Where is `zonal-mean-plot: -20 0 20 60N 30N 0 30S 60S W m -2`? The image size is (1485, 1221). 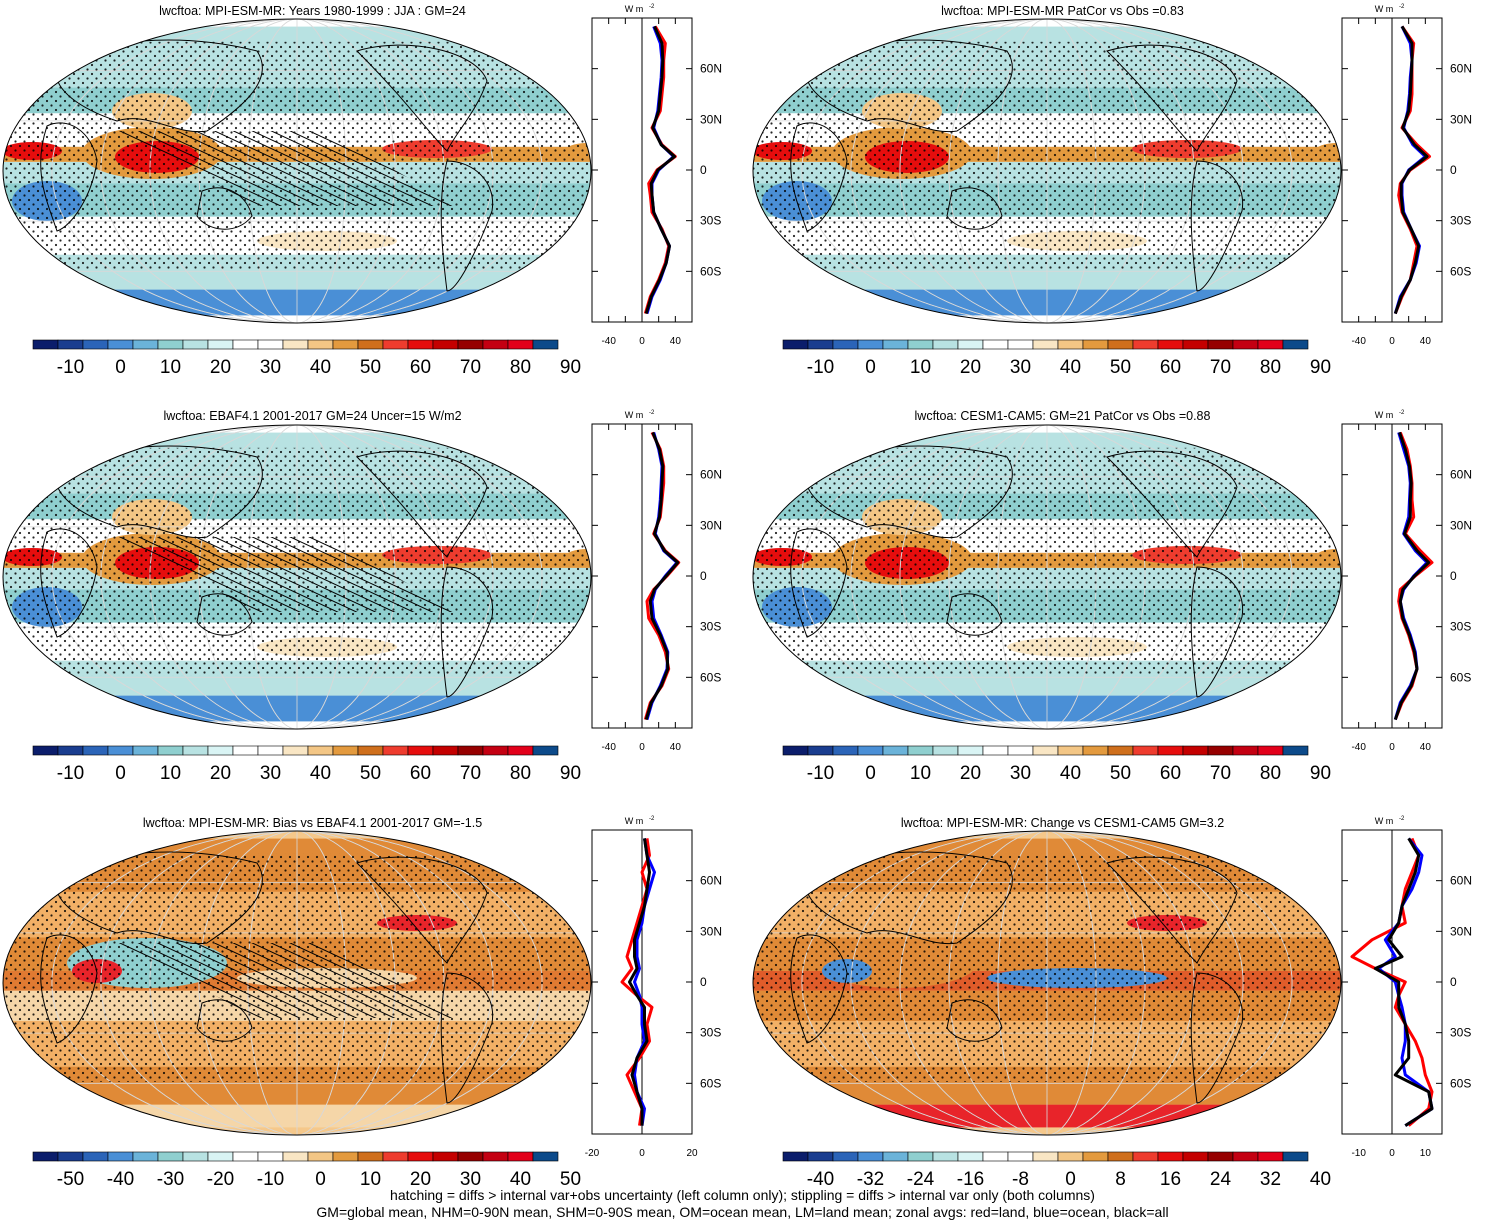 zonal-mean-plot: -20 0 20 60N 30N 0 30S 60S W m -2 is located at coordinates (653, 987).